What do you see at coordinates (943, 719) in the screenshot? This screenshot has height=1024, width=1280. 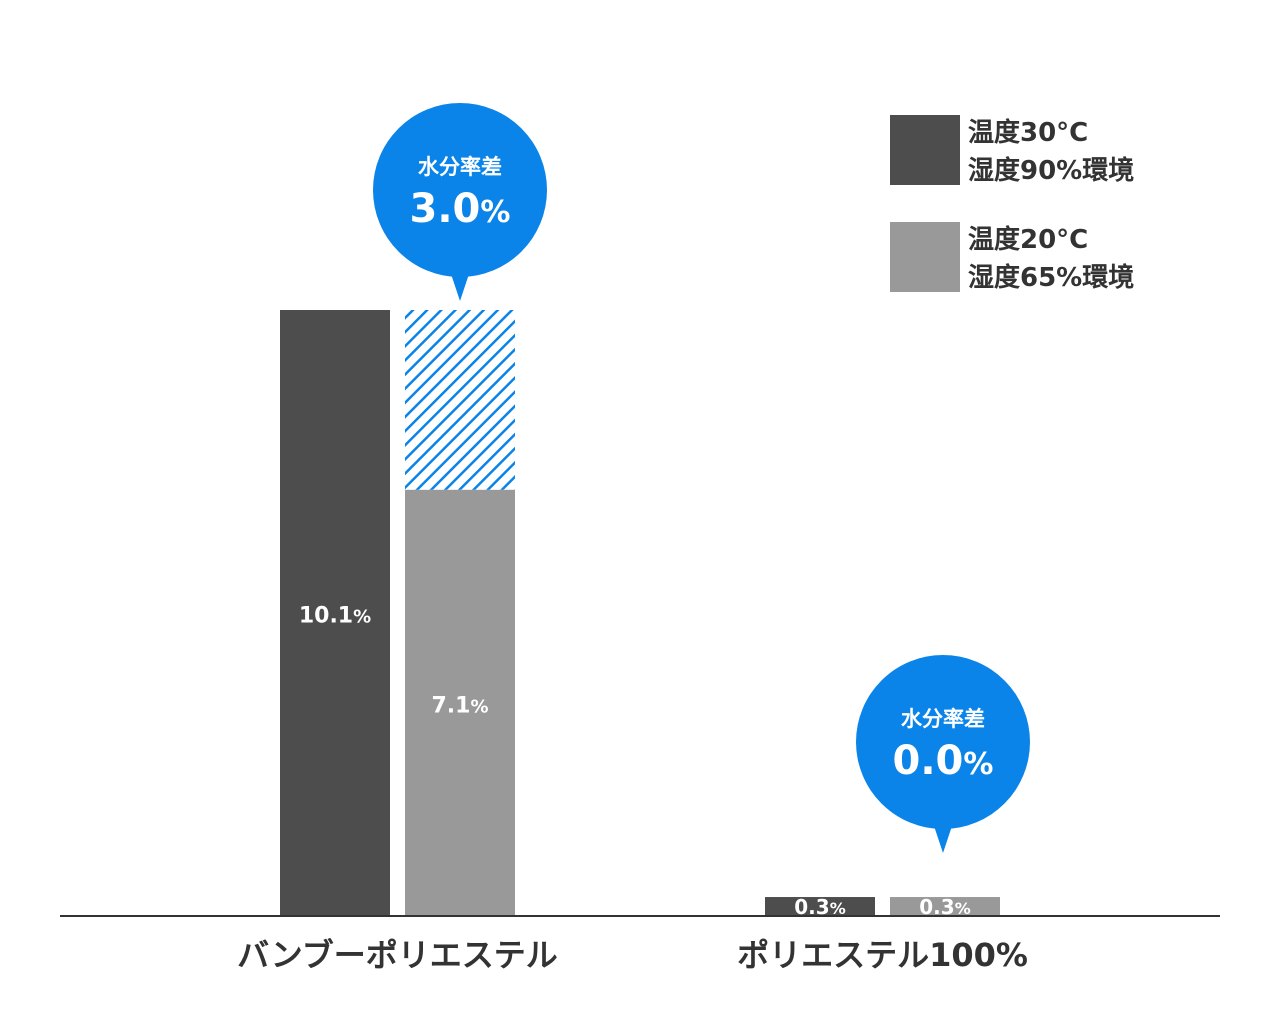 I see `callout-title-1: 水分率差` at bounding box center [943, 719].